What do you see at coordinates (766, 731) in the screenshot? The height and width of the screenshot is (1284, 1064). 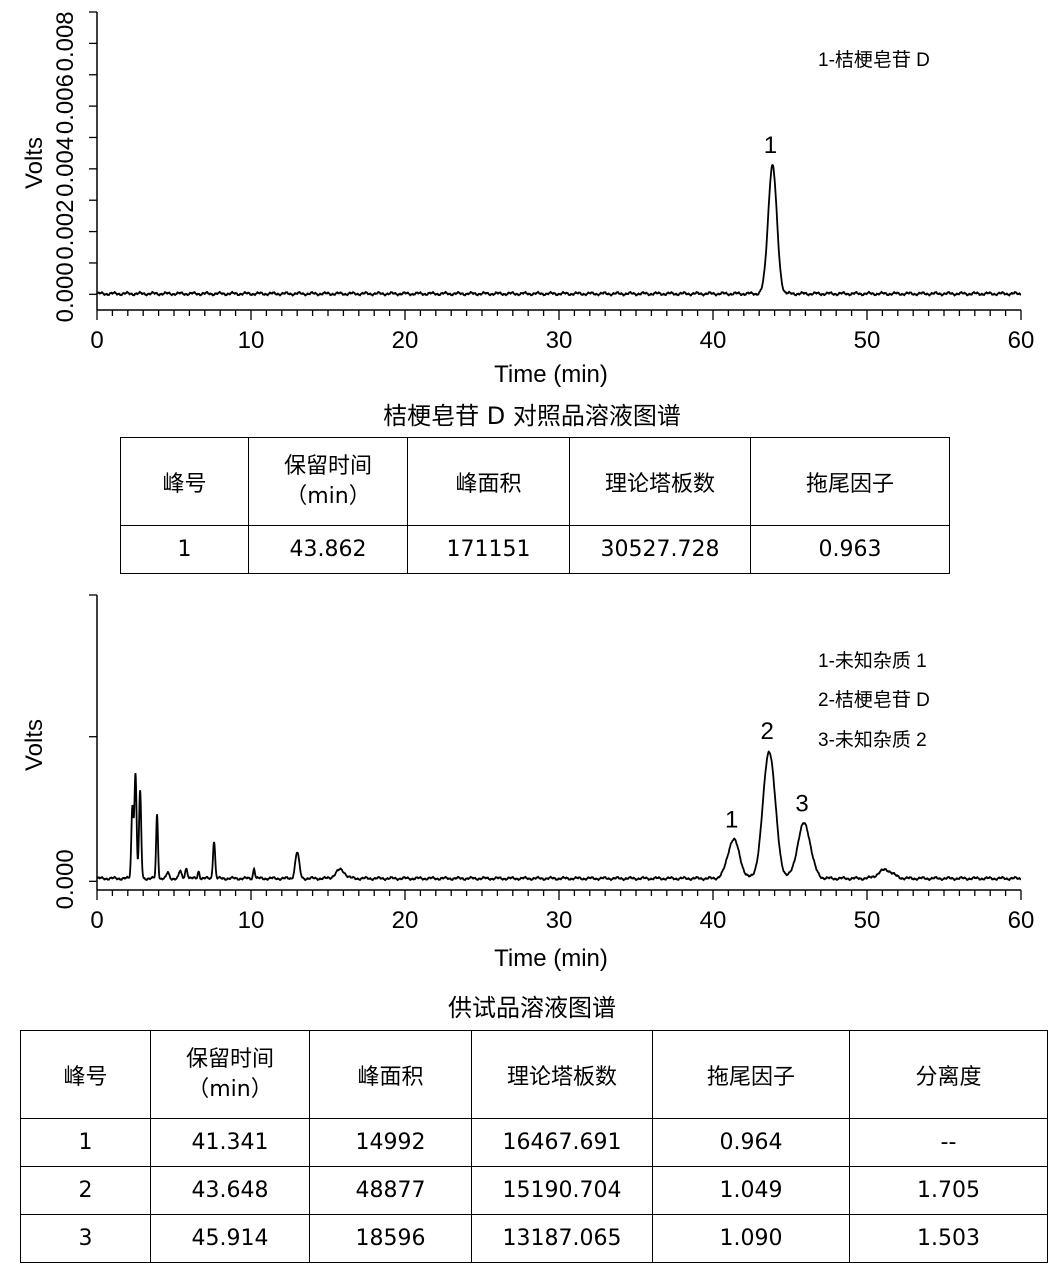 I see `peak-label: 2` at bounding box center [766, 731].